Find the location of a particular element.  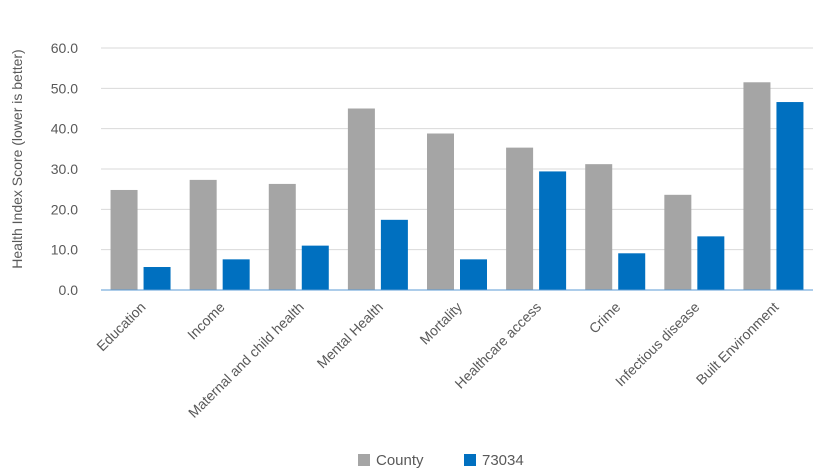

y-tick-label: 50.0 is located at coordinates (64, 88).